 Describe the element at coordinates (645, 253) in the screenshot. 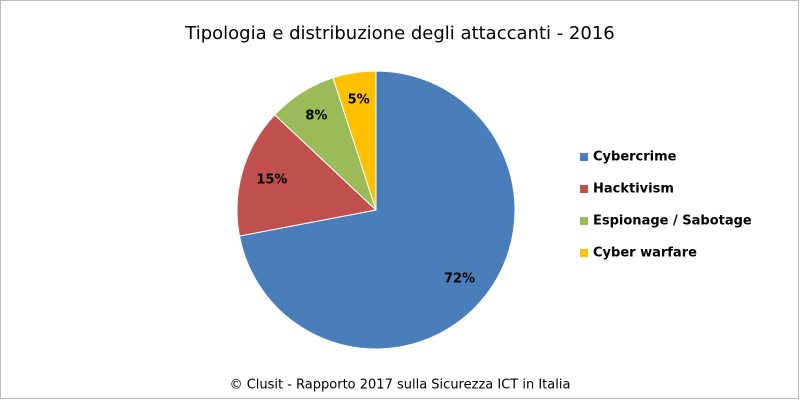

I see `legend-label: Cyber warfare` at that location.